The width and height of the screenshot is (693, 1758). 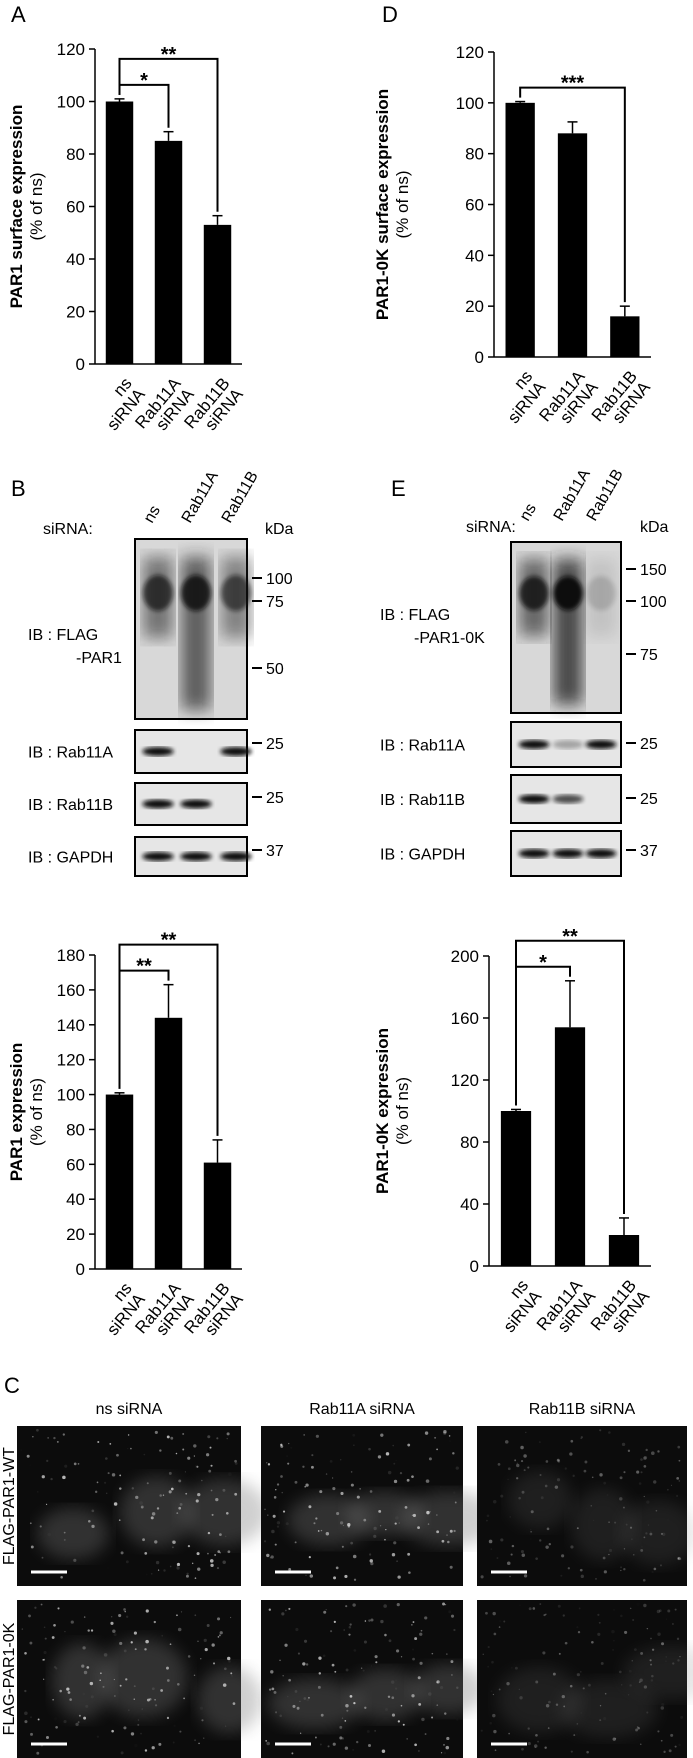 I want to click on cell, so click(x=224, y=1512).